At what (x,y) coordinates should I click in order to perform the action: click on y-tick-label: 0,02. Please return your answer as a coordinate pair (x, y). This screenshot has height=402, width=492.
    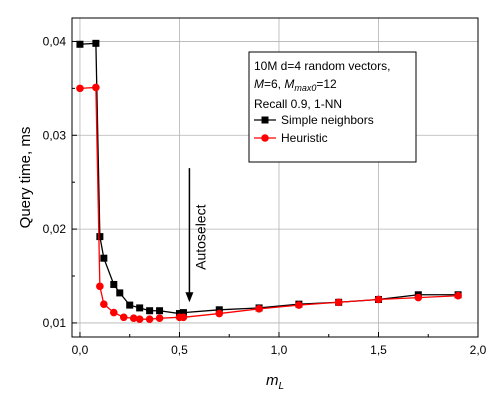
    Looking at the image, I should click on (55, 229).